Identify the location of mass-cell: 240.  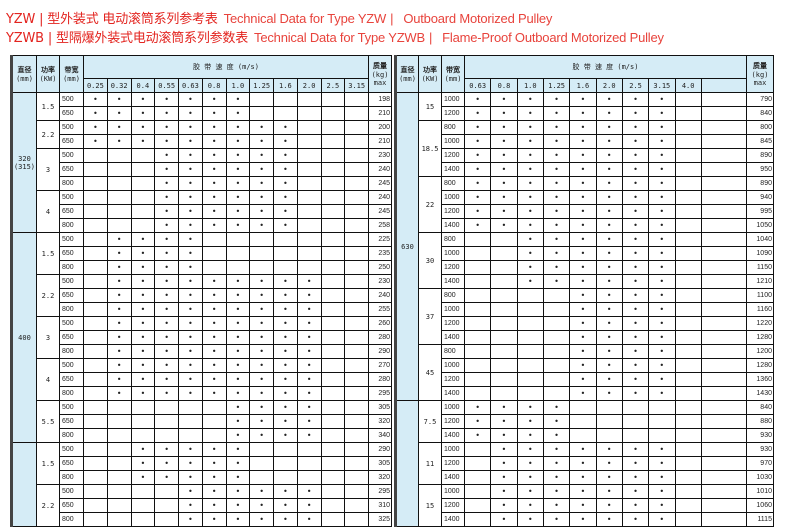
(380, 197).